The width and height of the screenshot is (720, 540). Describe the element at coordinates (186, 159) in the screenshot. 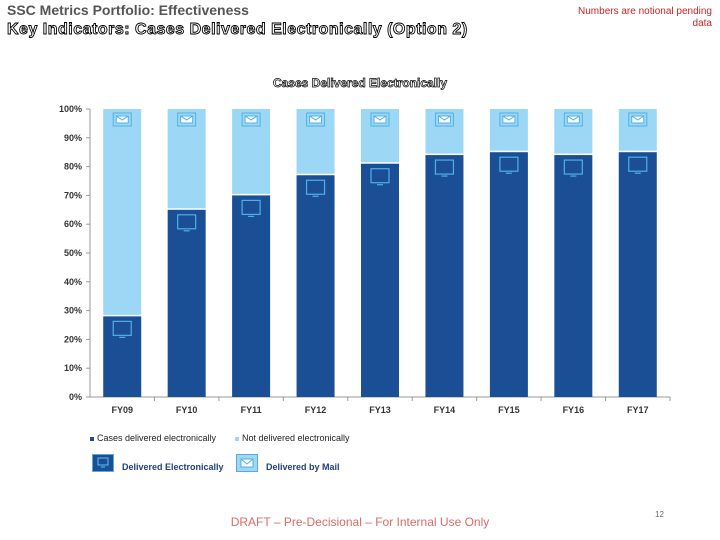

I see `bar-mail-fy10` at that location.